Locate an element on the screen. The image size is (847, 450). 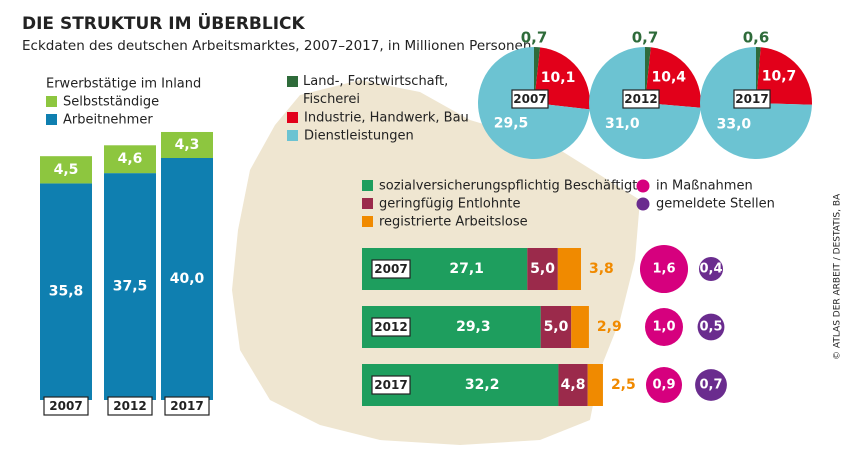
legend-title: Erwerbstätige im Inland is located at coordinates (123, 84).